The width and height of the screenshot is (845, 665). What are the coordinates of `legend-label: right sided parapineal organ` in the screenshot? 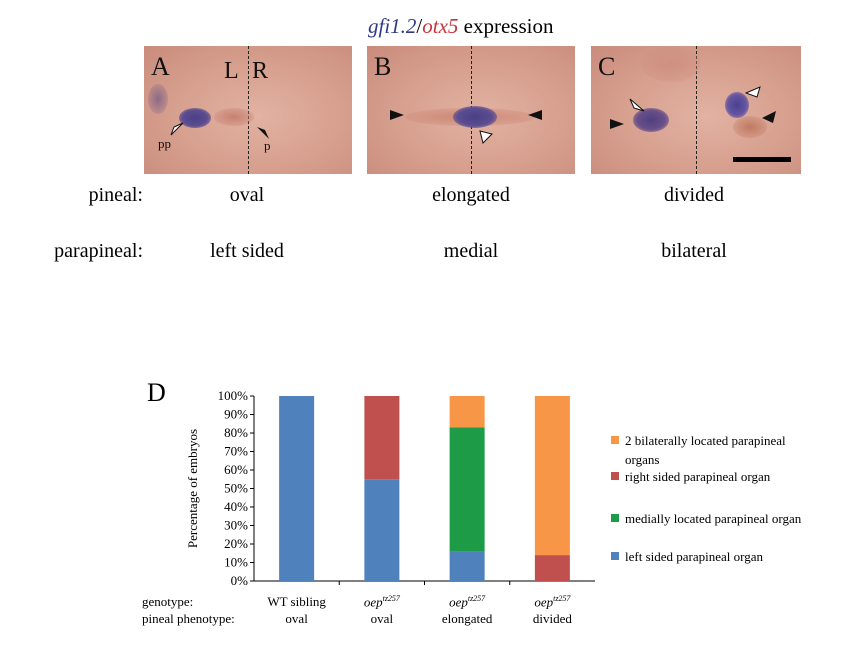 It's located at (698, 476).